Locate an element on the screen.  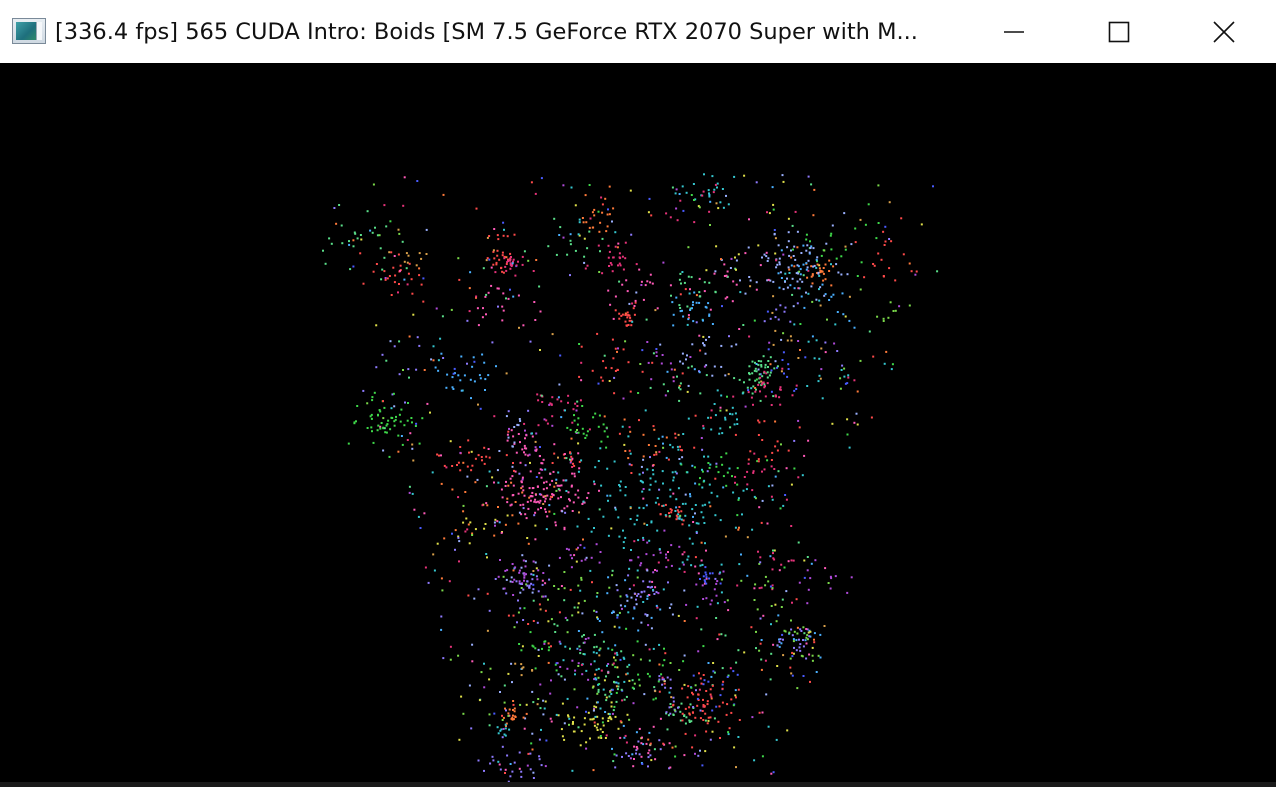
maximize-button is located at coordinates (1119, 31).